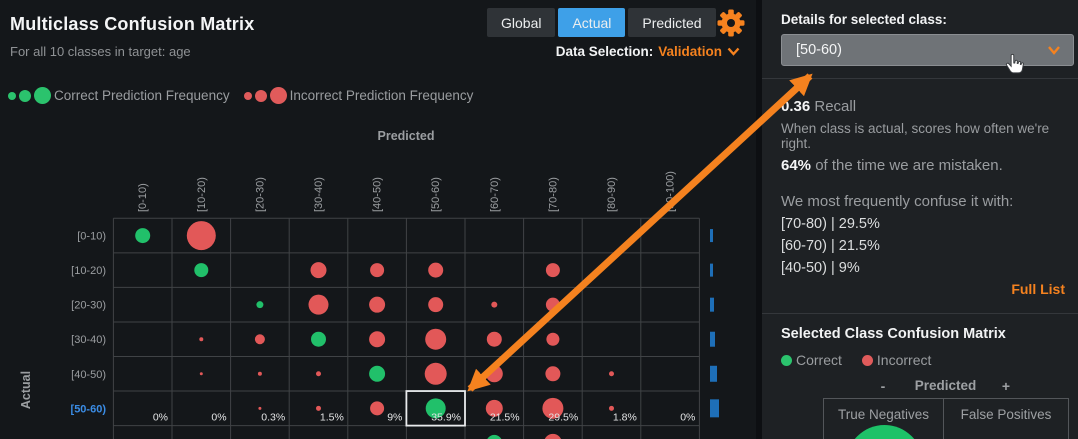  I want to click on confusion-item: [40-50) | 9%, so click(820, 268).